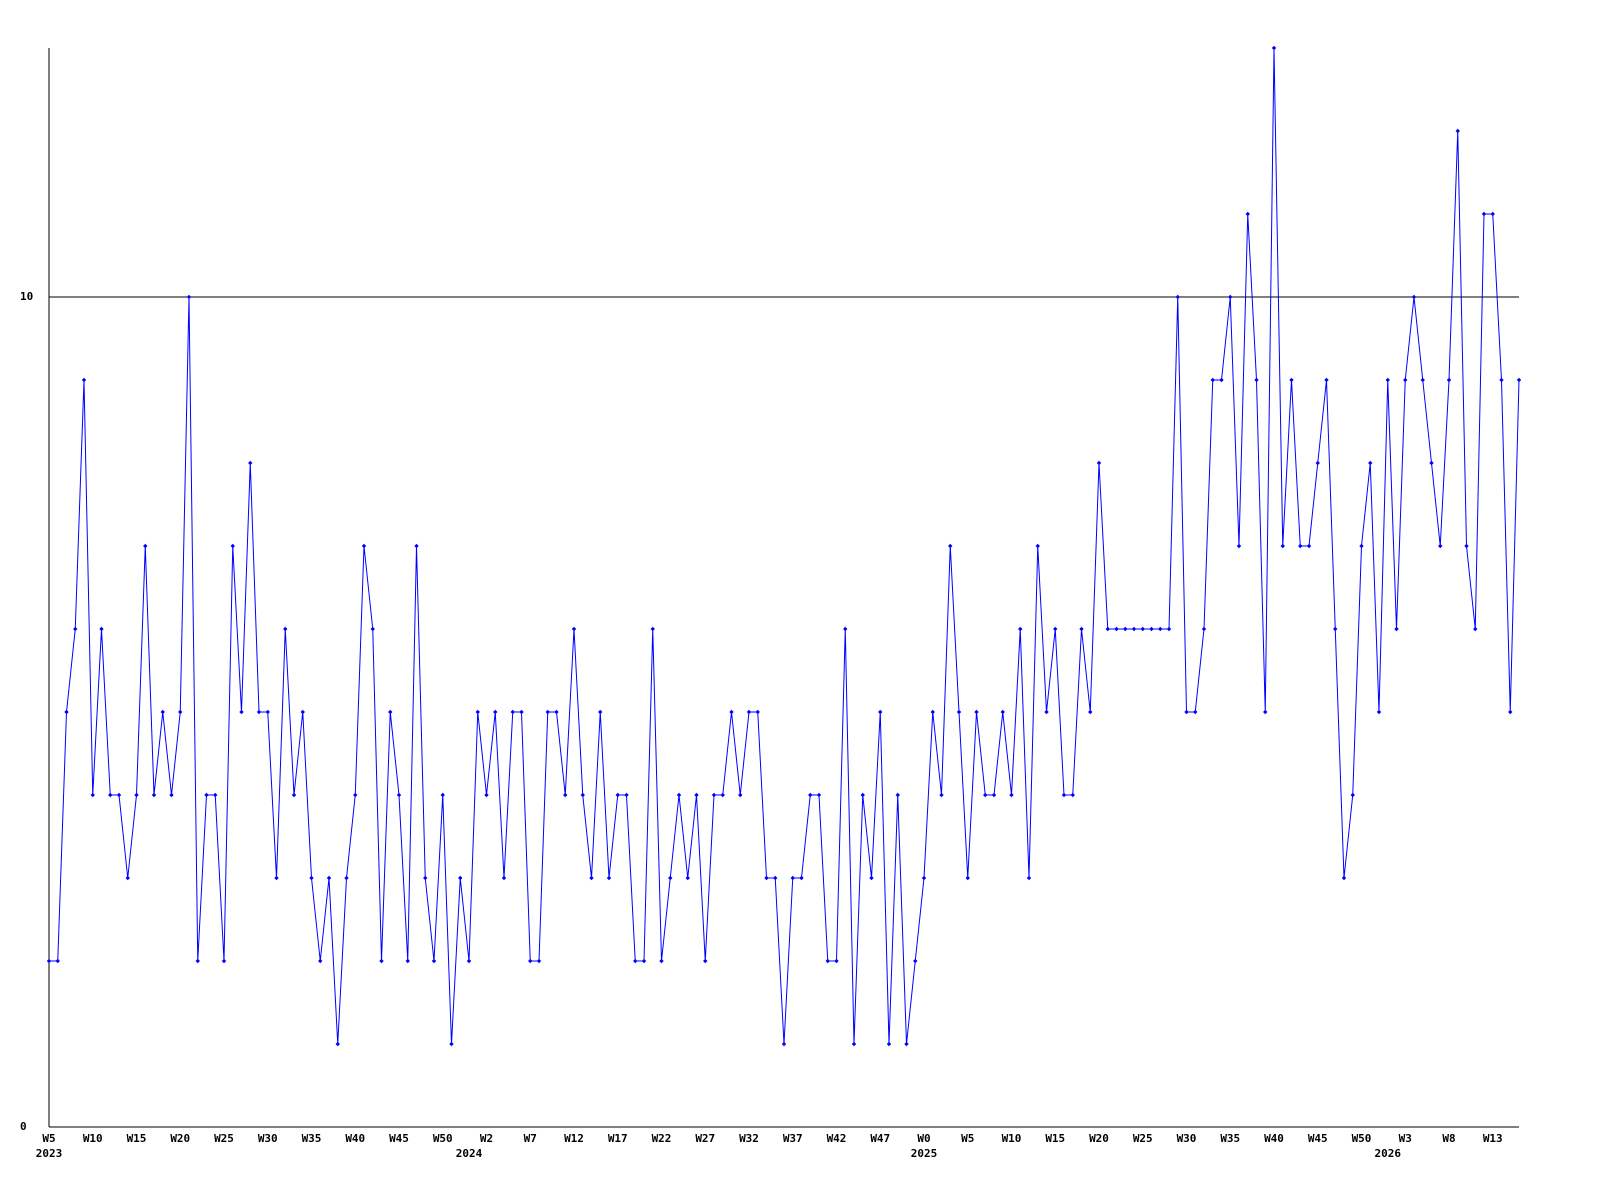 This screenshot has height=1200, width=1600. Describe the element at coordinates (967, 1138) in the screenshot. I see `x-tick-label: W5` at that location.